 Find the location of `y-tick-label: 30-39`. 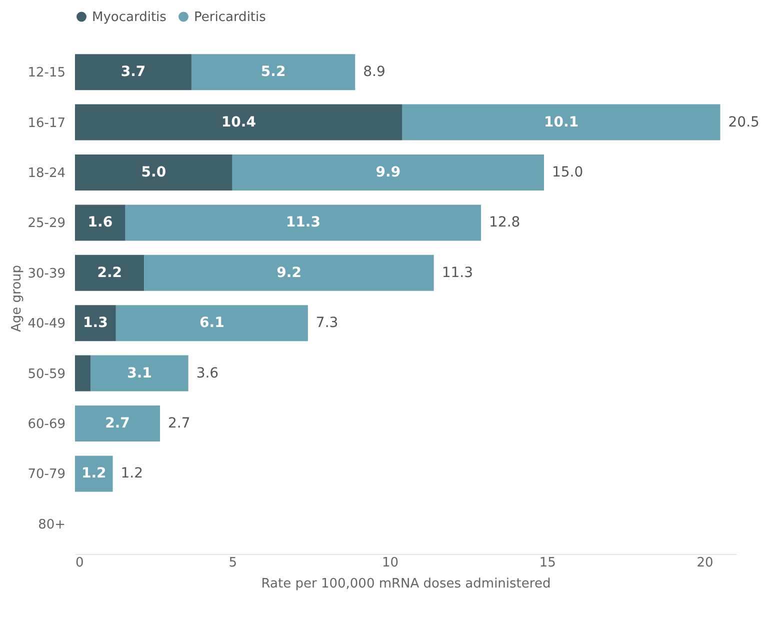

y-tick-label: 30-39 is located at coordinates (47, 274).